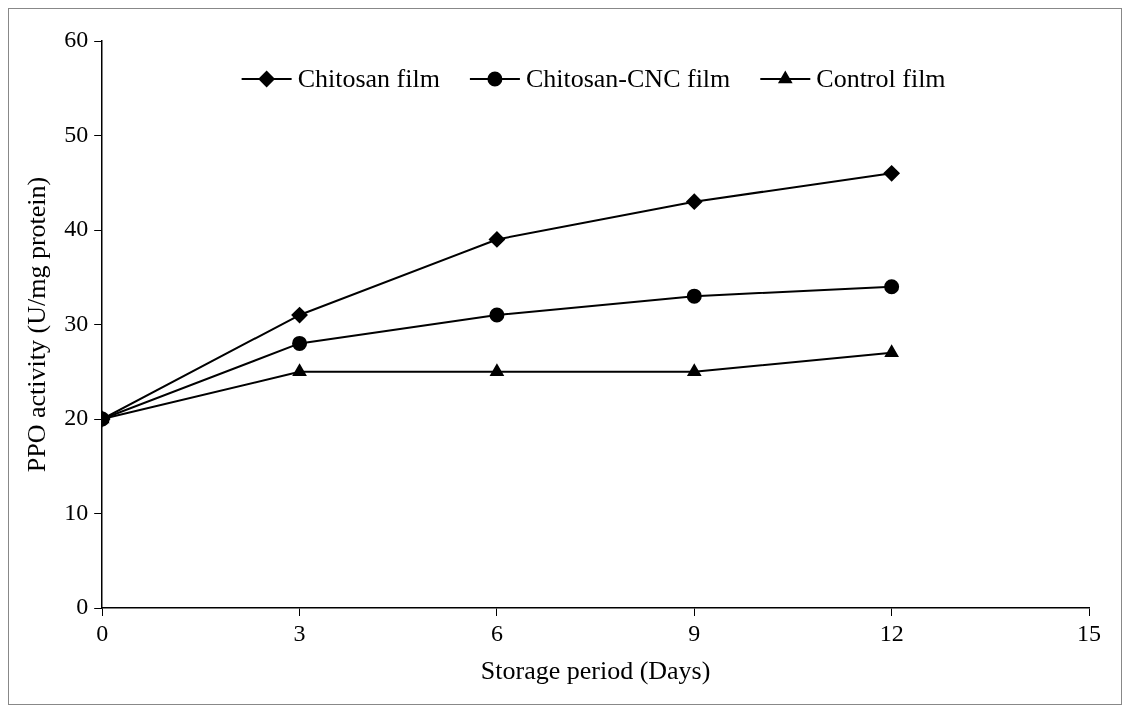 Image resolution: width=1130 pixels, height=713 pixels. Describe the element at coordinates (1089, 632) in the screenshot. I see `x-tick-label: 15` at that location.